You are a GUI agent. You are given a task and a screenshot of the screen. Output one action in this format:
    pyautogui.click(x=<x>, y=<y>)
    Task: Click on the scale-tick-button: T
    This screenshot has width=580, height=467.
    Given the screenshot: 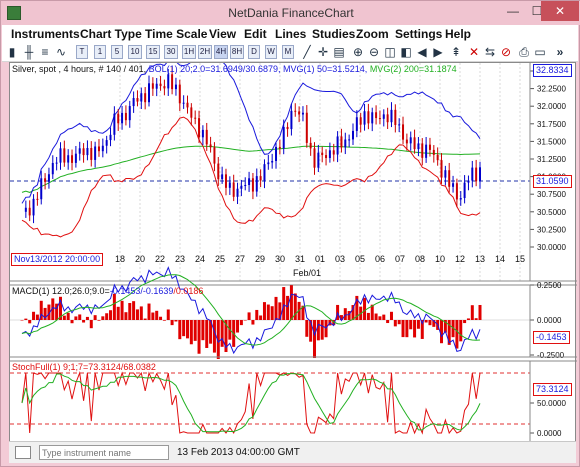 What is the action you would take?
    pyautogui.click(x=82, y=52)
    